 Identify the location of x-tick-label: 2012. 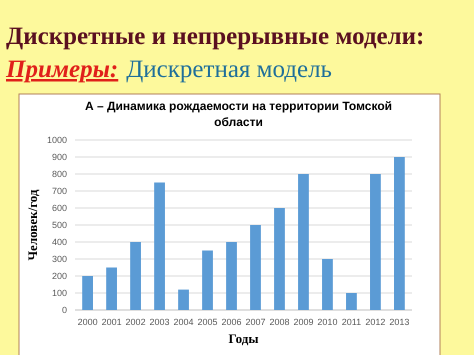
(375, 322).